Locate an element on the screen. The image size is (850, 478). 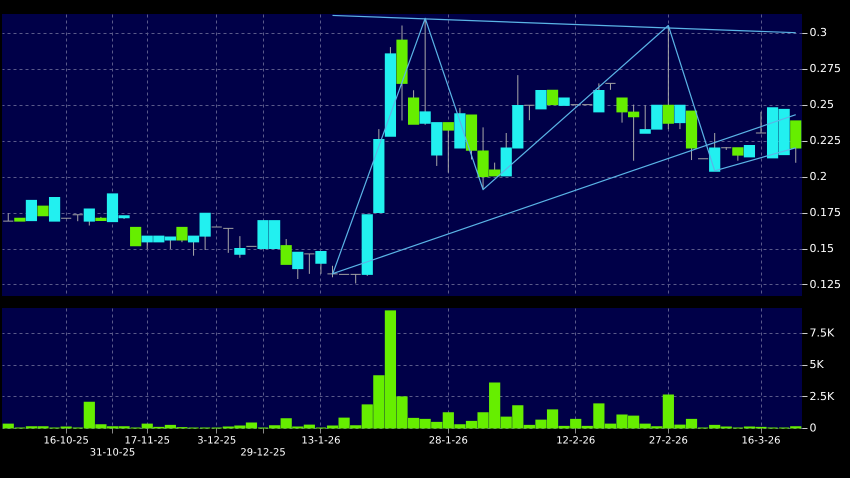
x-tick-label: 12-2-26 is located at coordinates (576, 441).